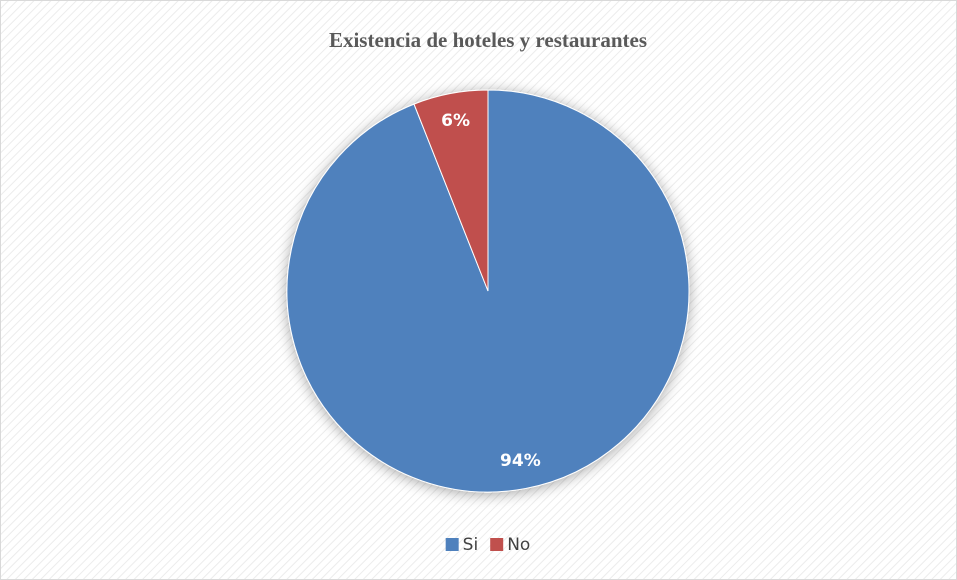 This screenshot has height=580, width=957. Describe the element at coordinates (487, 545) in the screenshot. I see `legend: Si No` at that location.